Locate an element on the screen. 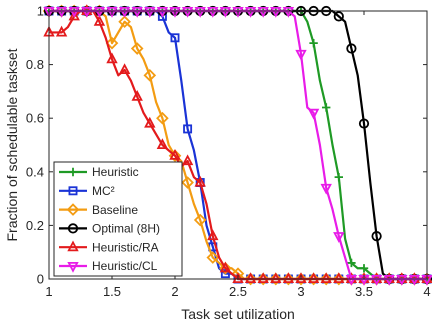  x-tick-label: 4 is located at coordinates (426, 291).